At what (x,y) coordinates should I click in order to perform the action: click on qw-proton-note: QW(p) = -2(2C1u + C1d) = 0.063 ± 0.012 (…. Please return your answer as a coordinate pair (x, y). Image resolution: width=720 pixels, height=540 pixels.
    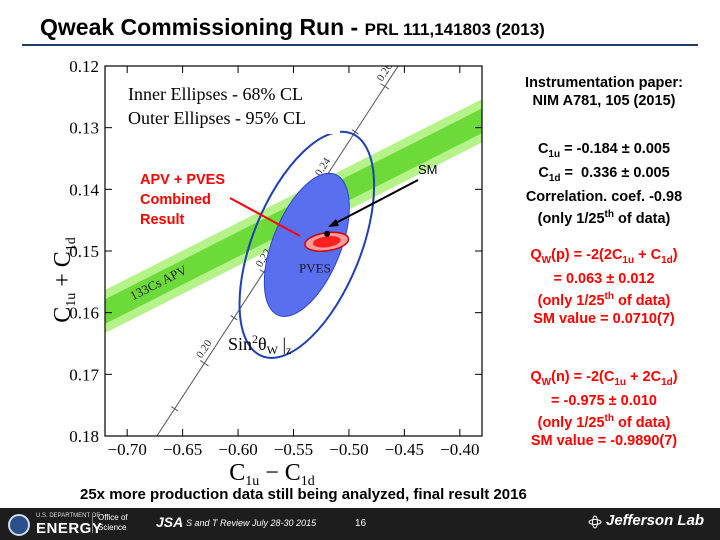
    Looking at the image, I should click on (604, 287).